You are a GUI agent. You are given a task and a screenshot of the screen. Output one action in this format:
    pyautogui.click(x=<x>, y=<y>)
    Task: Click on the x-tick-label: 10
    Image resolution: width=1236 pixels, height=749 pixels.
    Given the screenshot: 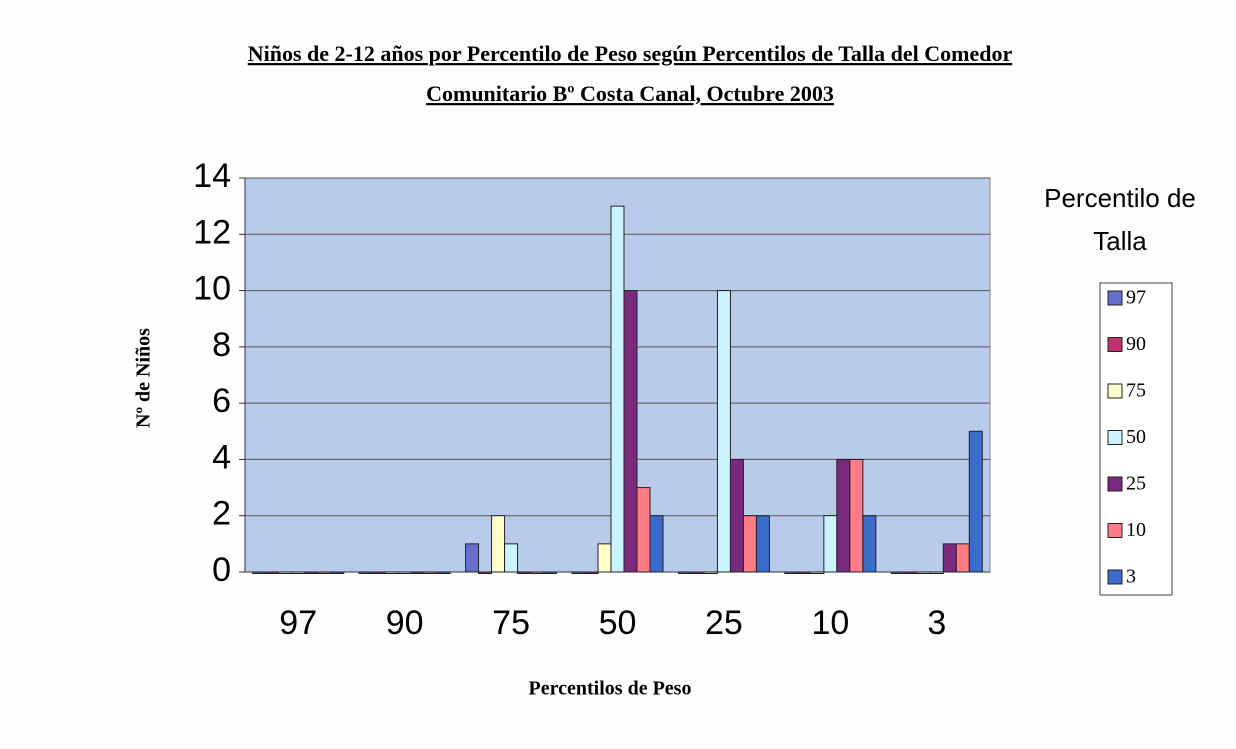 What is the action you would take?
    pyautogui.click(x=830, y=623)
    